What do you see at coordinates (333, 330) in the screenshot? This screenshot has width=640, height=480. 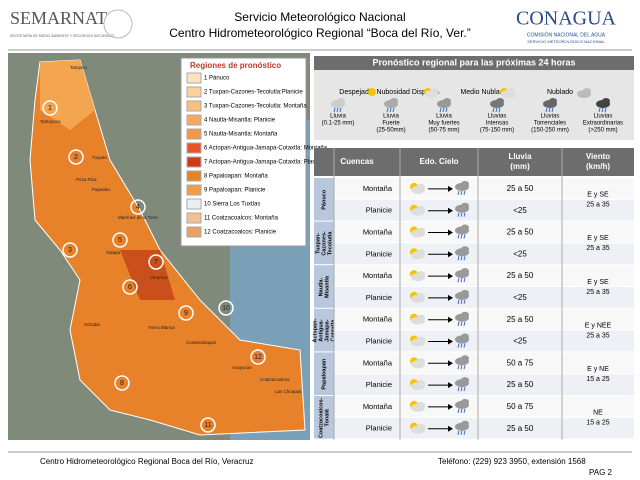 I see `cuenca-text: Cotaxtla` at bounding box center [333, 330].